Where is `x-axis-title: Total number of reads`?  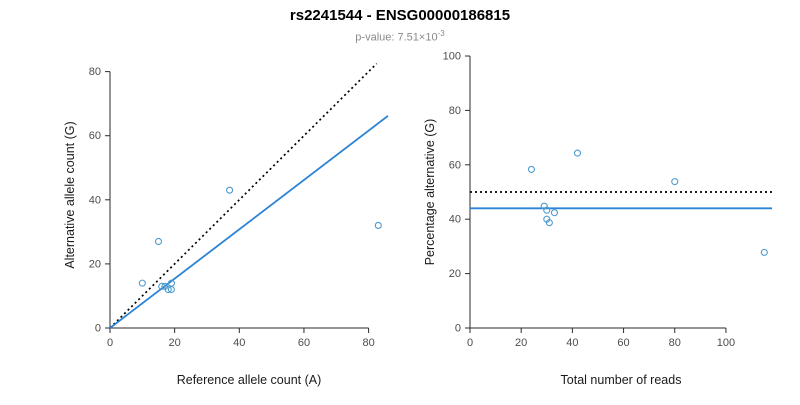 x-axis-title: Total number of reads is located at coordinates (621, 380).